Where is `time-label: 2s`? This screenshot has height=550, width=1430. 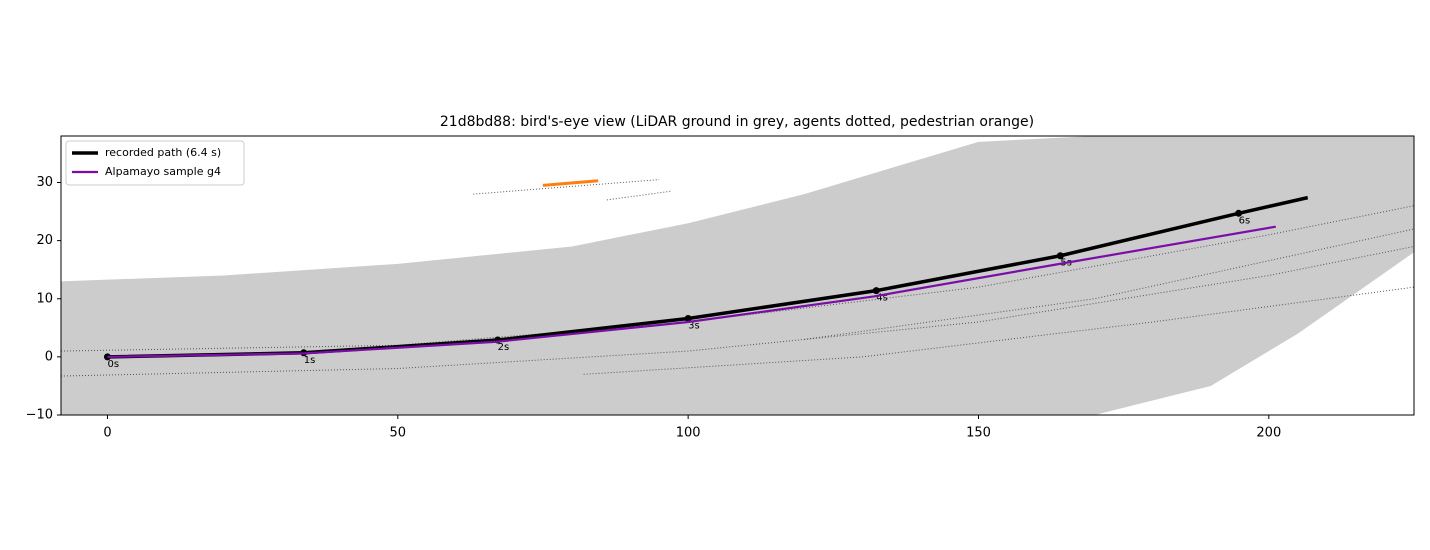 time-label: 2s is located at coordinates (504, 347).